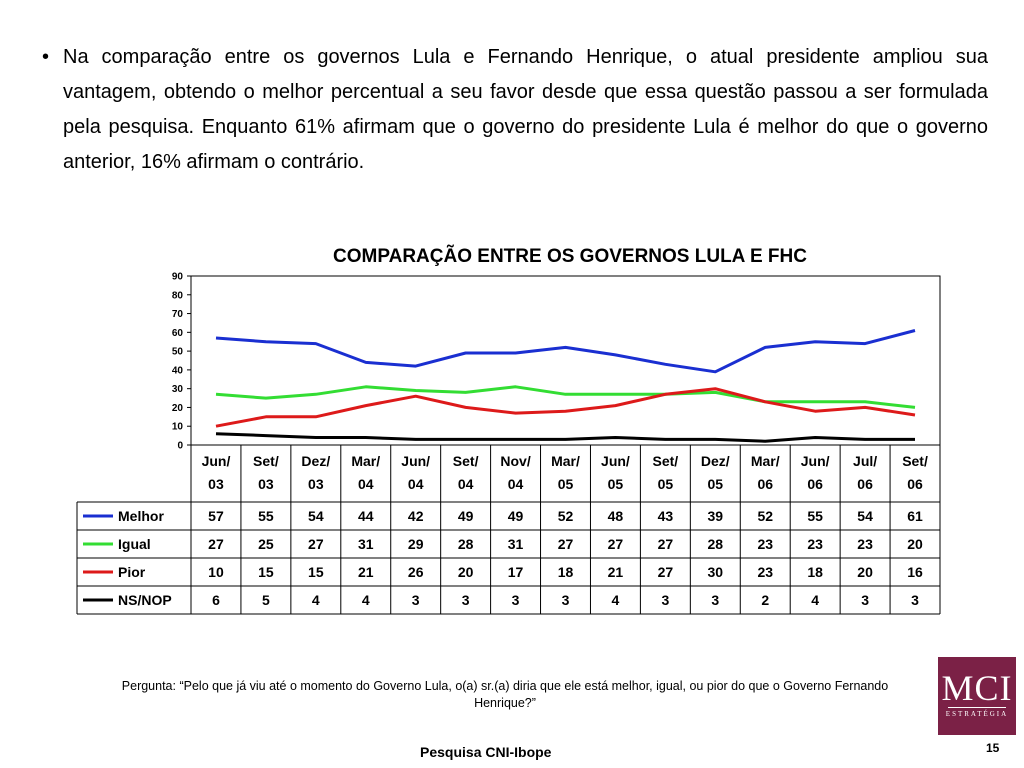 This screenshot has width=1024, height=768. Describe the element at coordinates (977, 714) in the screenshot. I see `logo-subtext: ESTRATÉGIA` at that location.